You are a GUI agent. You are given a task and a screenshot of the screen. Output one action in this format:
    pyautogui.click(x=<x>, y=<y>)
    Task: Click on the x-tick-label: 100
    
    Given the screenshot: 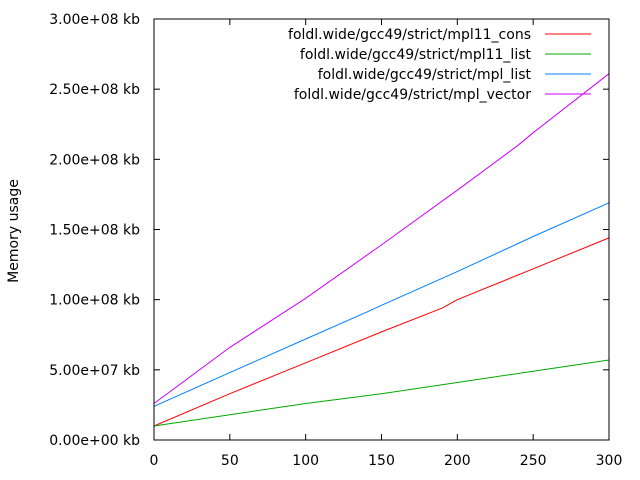 What is the action you would take?
    pyautogui.click(x=305, y=461)
    